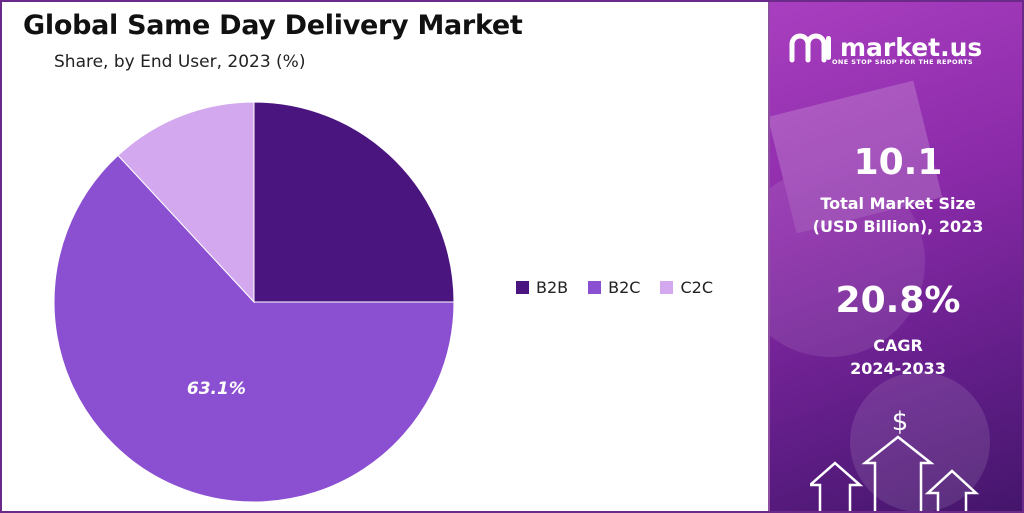 The width and height of the screenshot is (1024, 513). What do you see at coordinates (902, 62) in the screenshot?
I see `brand-tagline: ONE STOP SHOP FOR THE REPORTS` at bounding box center [902, 62].